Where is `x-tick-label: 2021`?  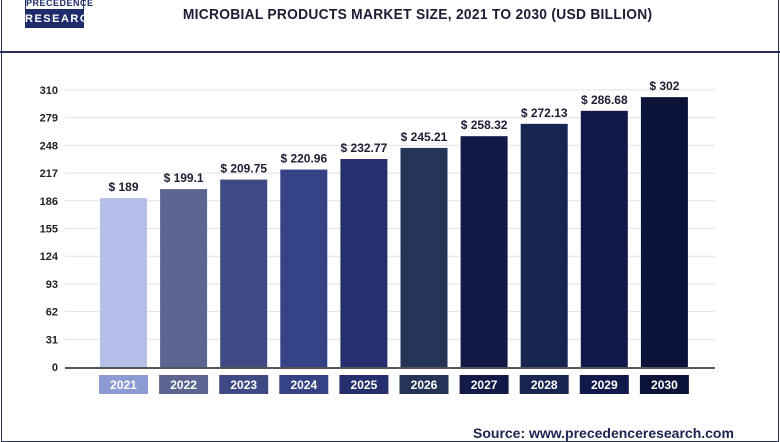
x-tick-label: 2021 is located at coordinates (123, 385).